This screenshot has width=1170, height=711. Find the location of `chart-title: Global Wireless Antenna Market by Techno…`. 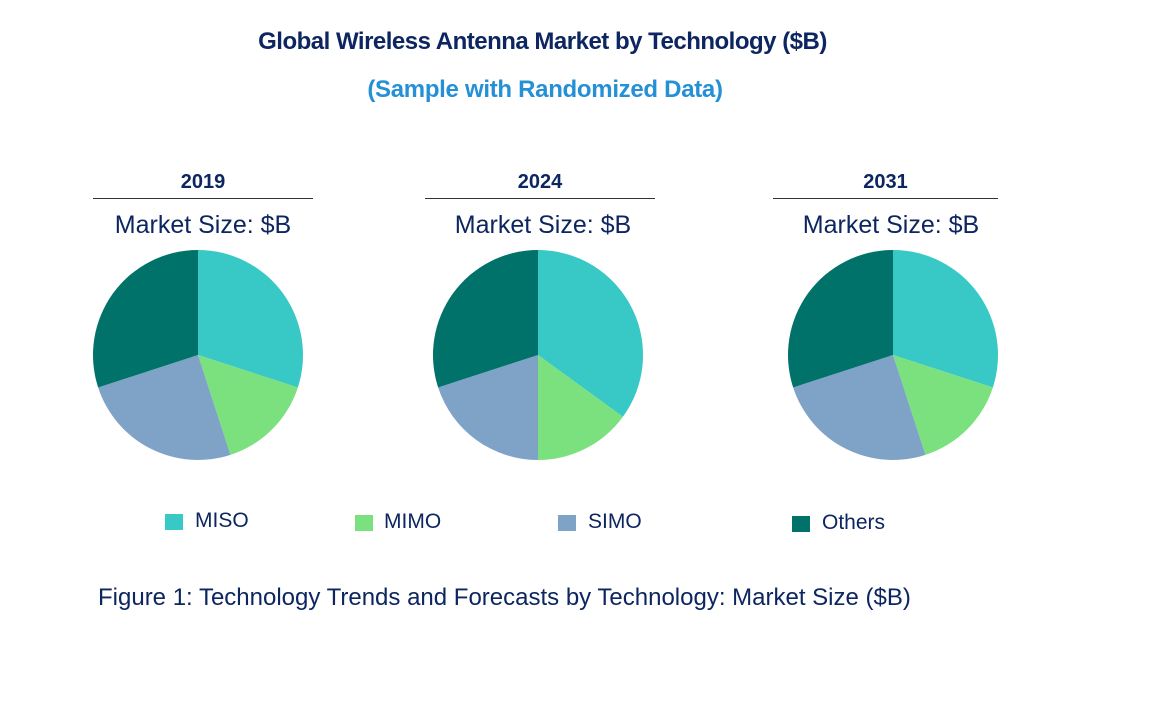

chart-title: Global Wireless Antenna Market by Techno… is located at coordinates (542, 41).